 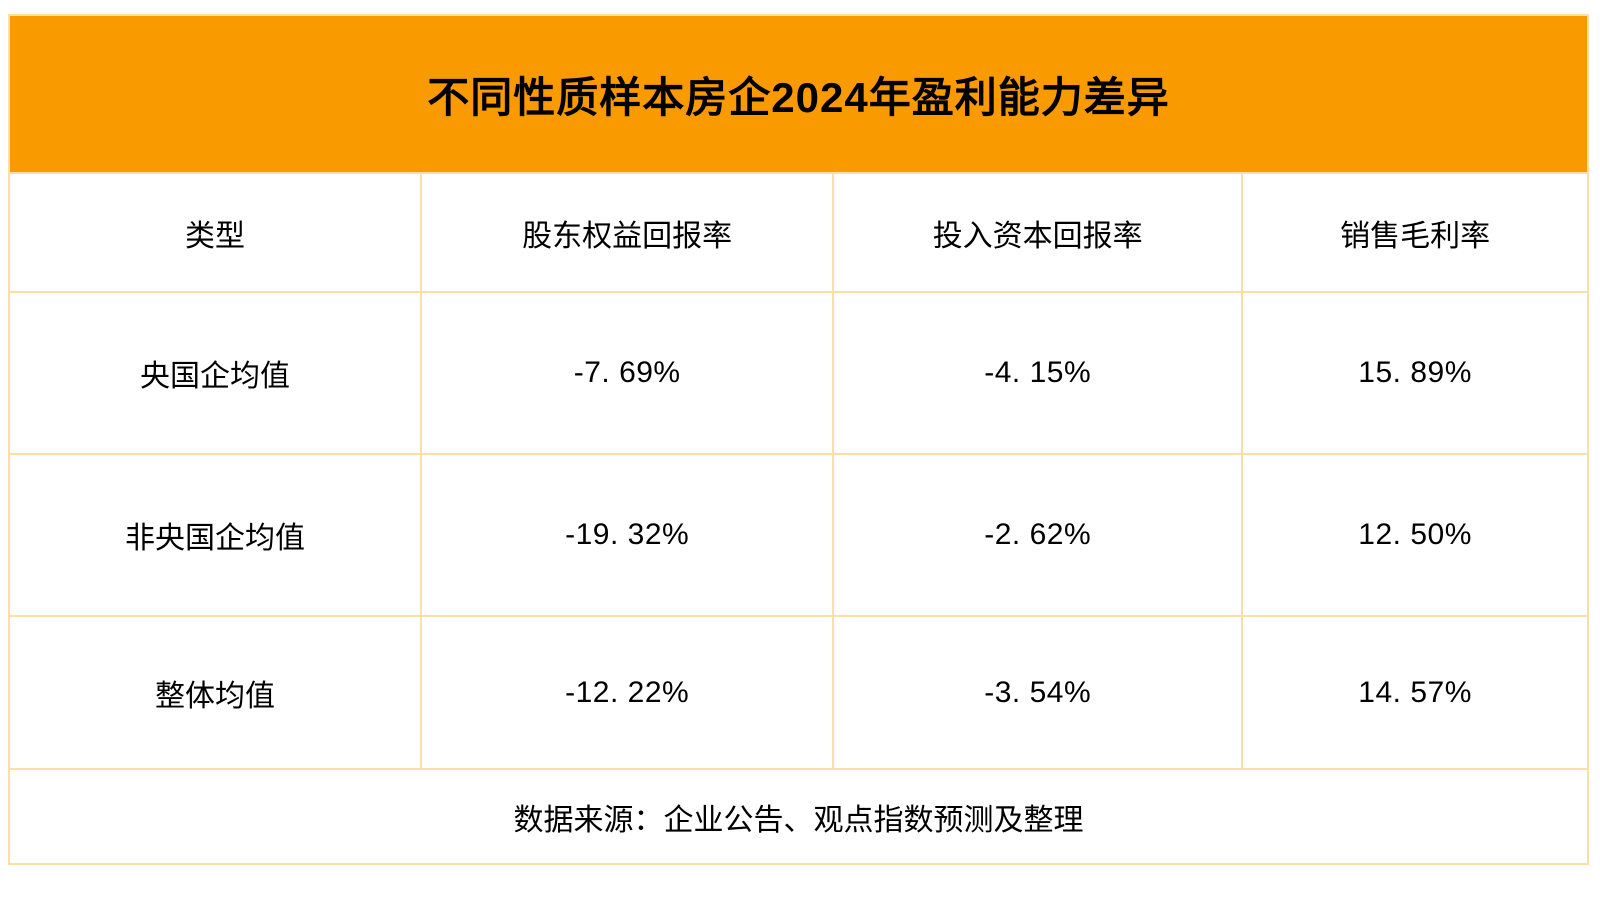 I want to click on cell-gross-margin: 12. 50%, so click(x=1415, y=535).